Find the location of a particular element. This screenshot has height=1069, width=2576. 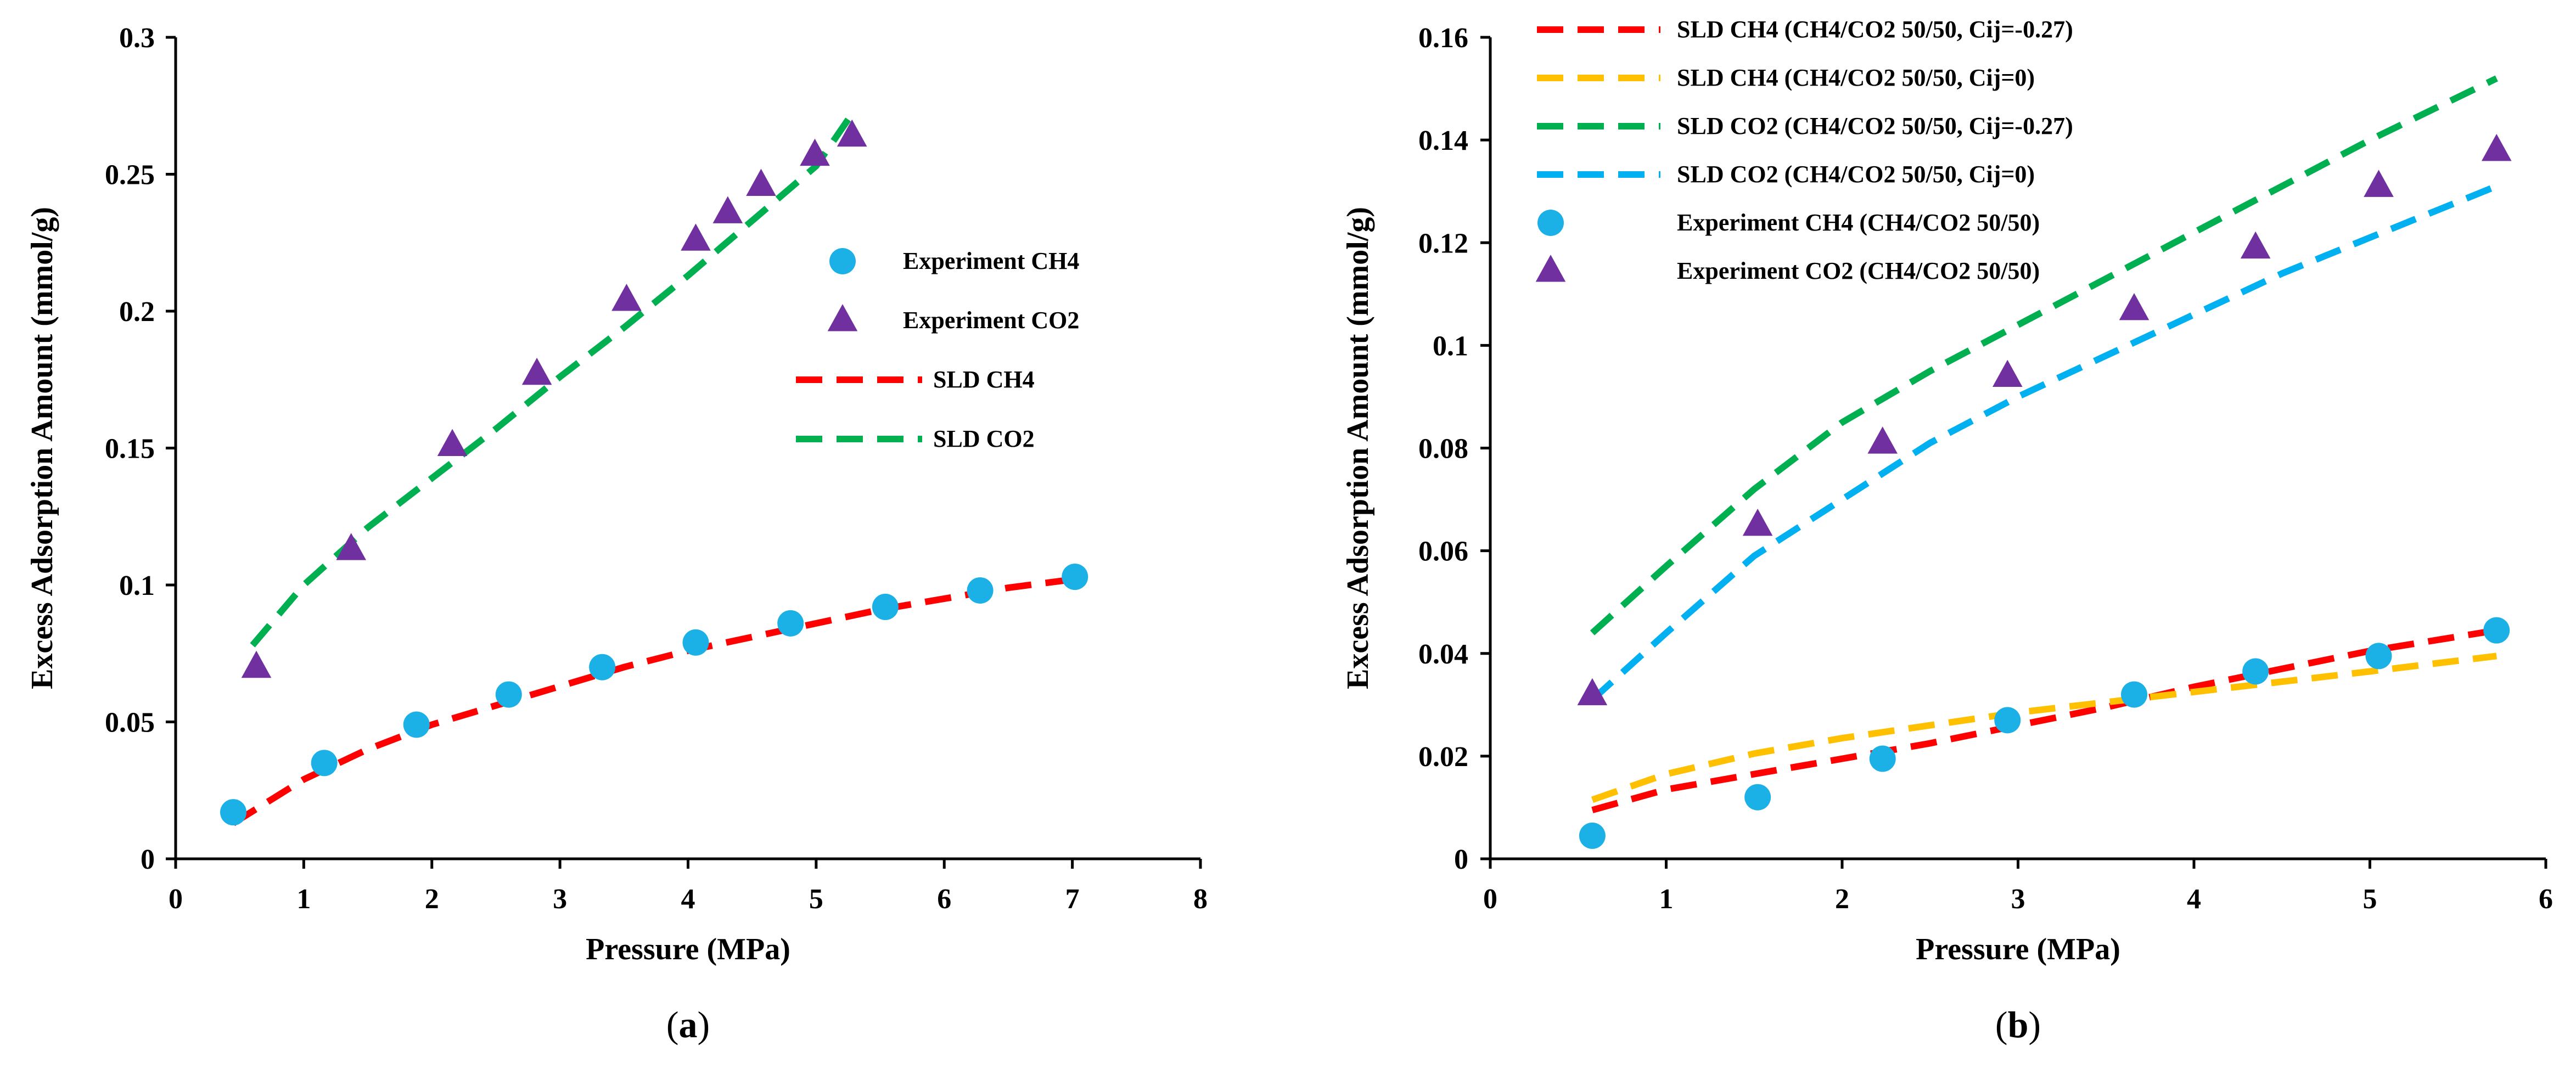

legend-label: SLD CH4 (CH4/CO2 50/50, Cij=-0.27) is located at coordinates (1875, 29).